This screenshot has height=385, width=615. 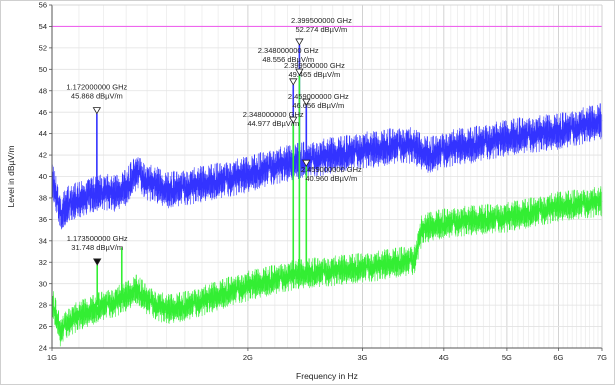 What do you see at coordinates (97, 238) in the screenshot?
I see `marker-frequency-label: 1.173500000 GHz` at bounding box center [97, 238].